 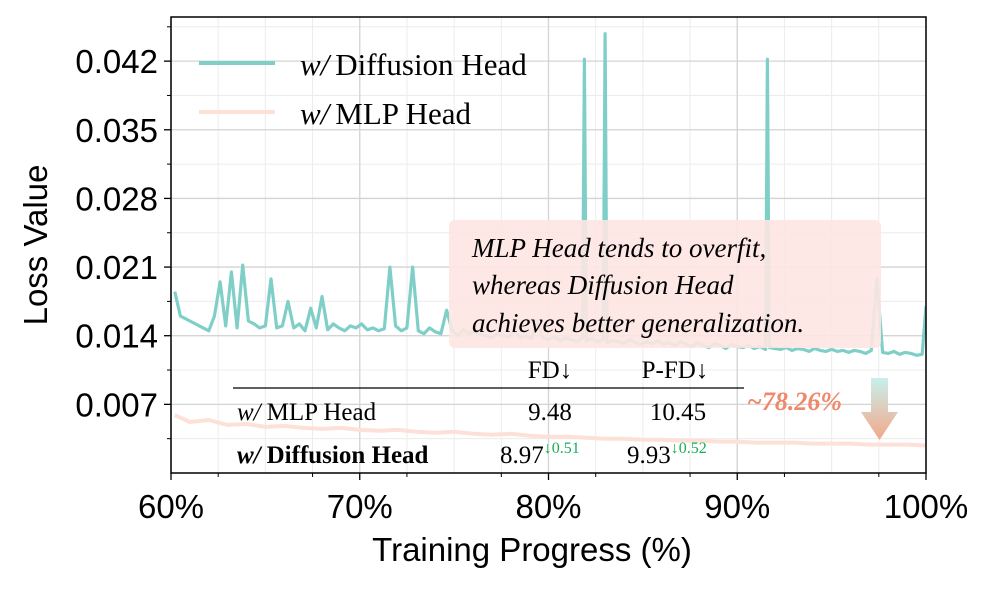 What do you see at coordinates (116, 130) in the screenshot?
I see `y-tick-label: 0.035` at bounding box center [116, 130].